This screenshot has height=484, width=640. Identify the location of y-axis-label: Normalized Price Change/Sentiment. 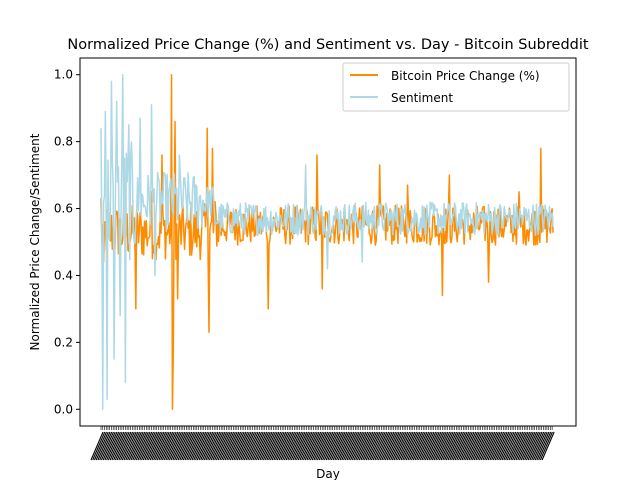
(35, 241).